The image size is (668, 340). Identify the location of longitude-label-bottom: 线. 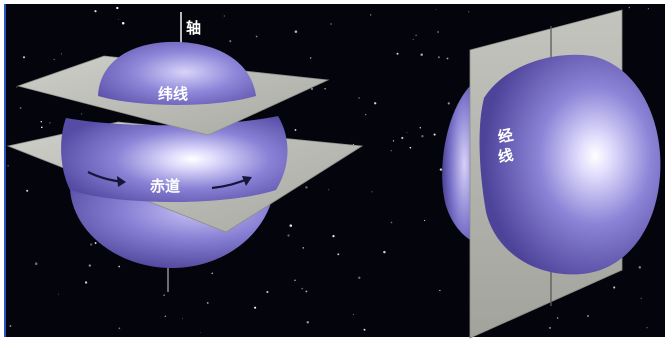
(505, 156).